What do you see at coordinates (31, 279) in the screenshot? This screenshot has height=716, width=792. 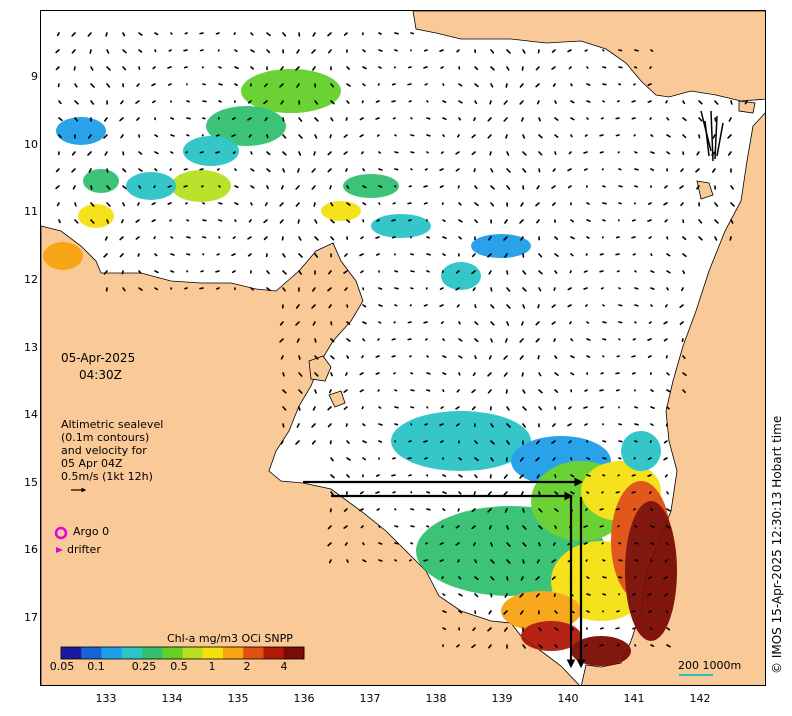 I see `y-tick: 12` at bounding box center [31, 279].